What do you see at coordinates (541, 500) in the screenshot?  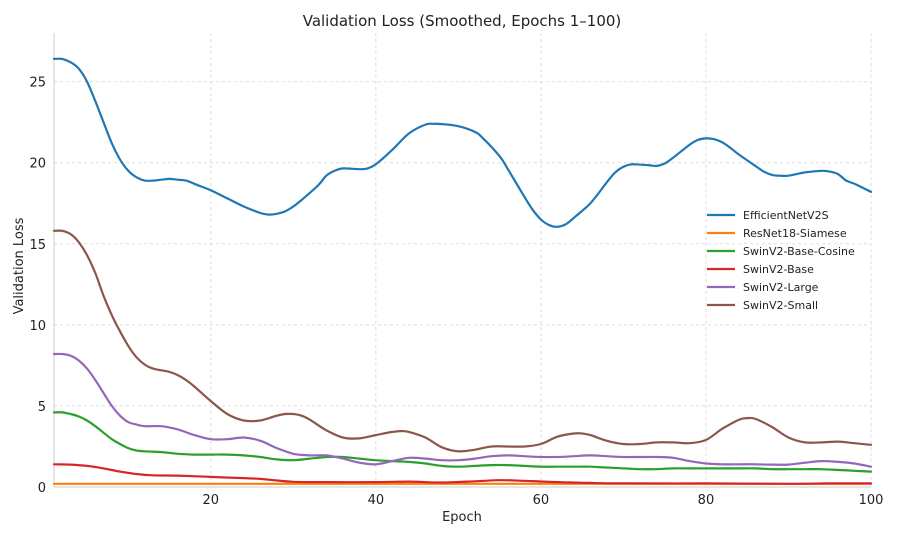 I see `x-tick-label: 60` at bounding box center [541, 500].